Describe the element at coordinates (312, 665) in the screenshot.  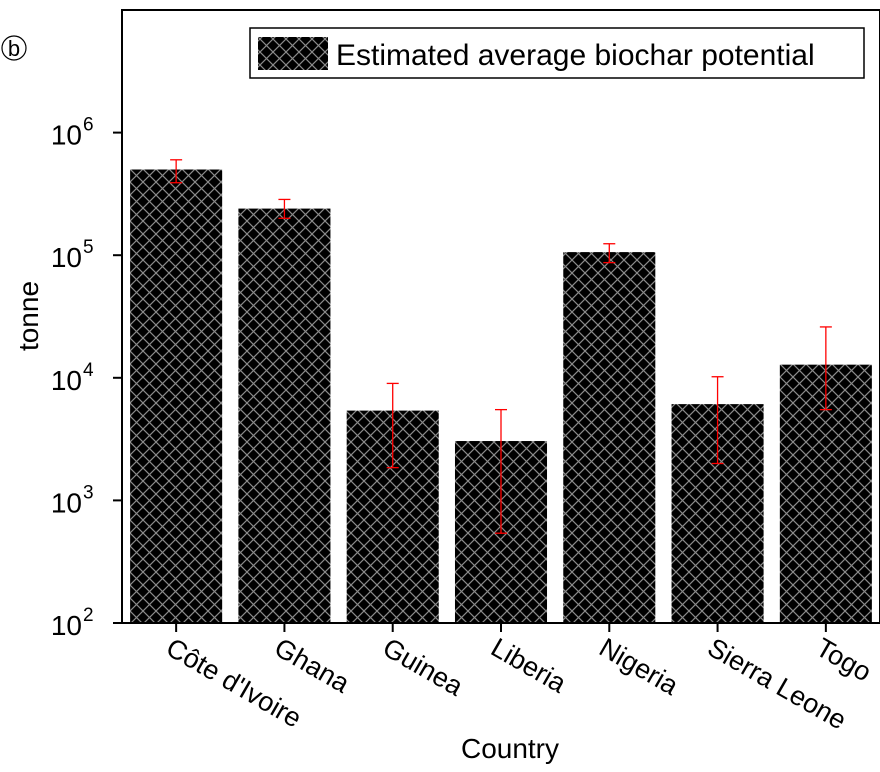
I see `x-tick-label-ghana: Ghana` at that location.